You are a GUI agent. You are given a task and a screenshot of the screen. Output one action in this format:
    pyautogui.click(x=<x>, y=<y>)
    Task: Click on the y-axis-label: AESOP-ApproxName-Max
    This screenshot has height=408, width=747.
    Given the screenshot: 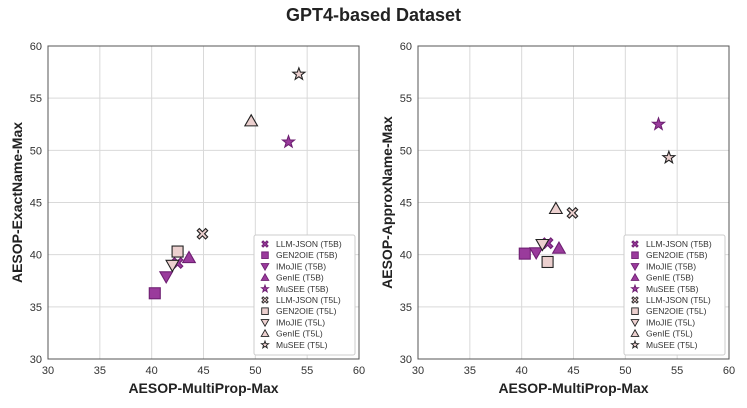 What is the action you would take?
    pyautogui.click(x=387, y=202)
    